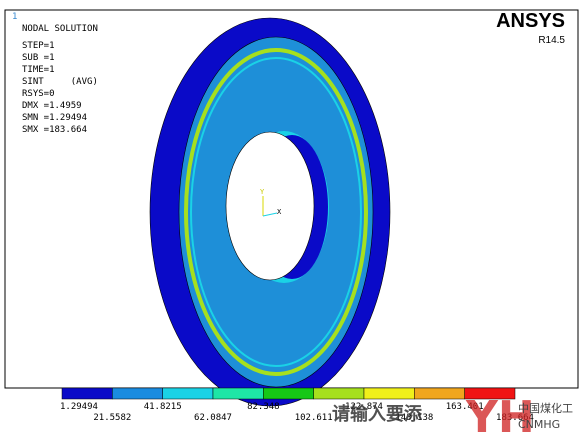  What do you see at coordinates (38, 58) in the screenshot?
I see `info-line: SUB =1` at bounding box center [38, 58].